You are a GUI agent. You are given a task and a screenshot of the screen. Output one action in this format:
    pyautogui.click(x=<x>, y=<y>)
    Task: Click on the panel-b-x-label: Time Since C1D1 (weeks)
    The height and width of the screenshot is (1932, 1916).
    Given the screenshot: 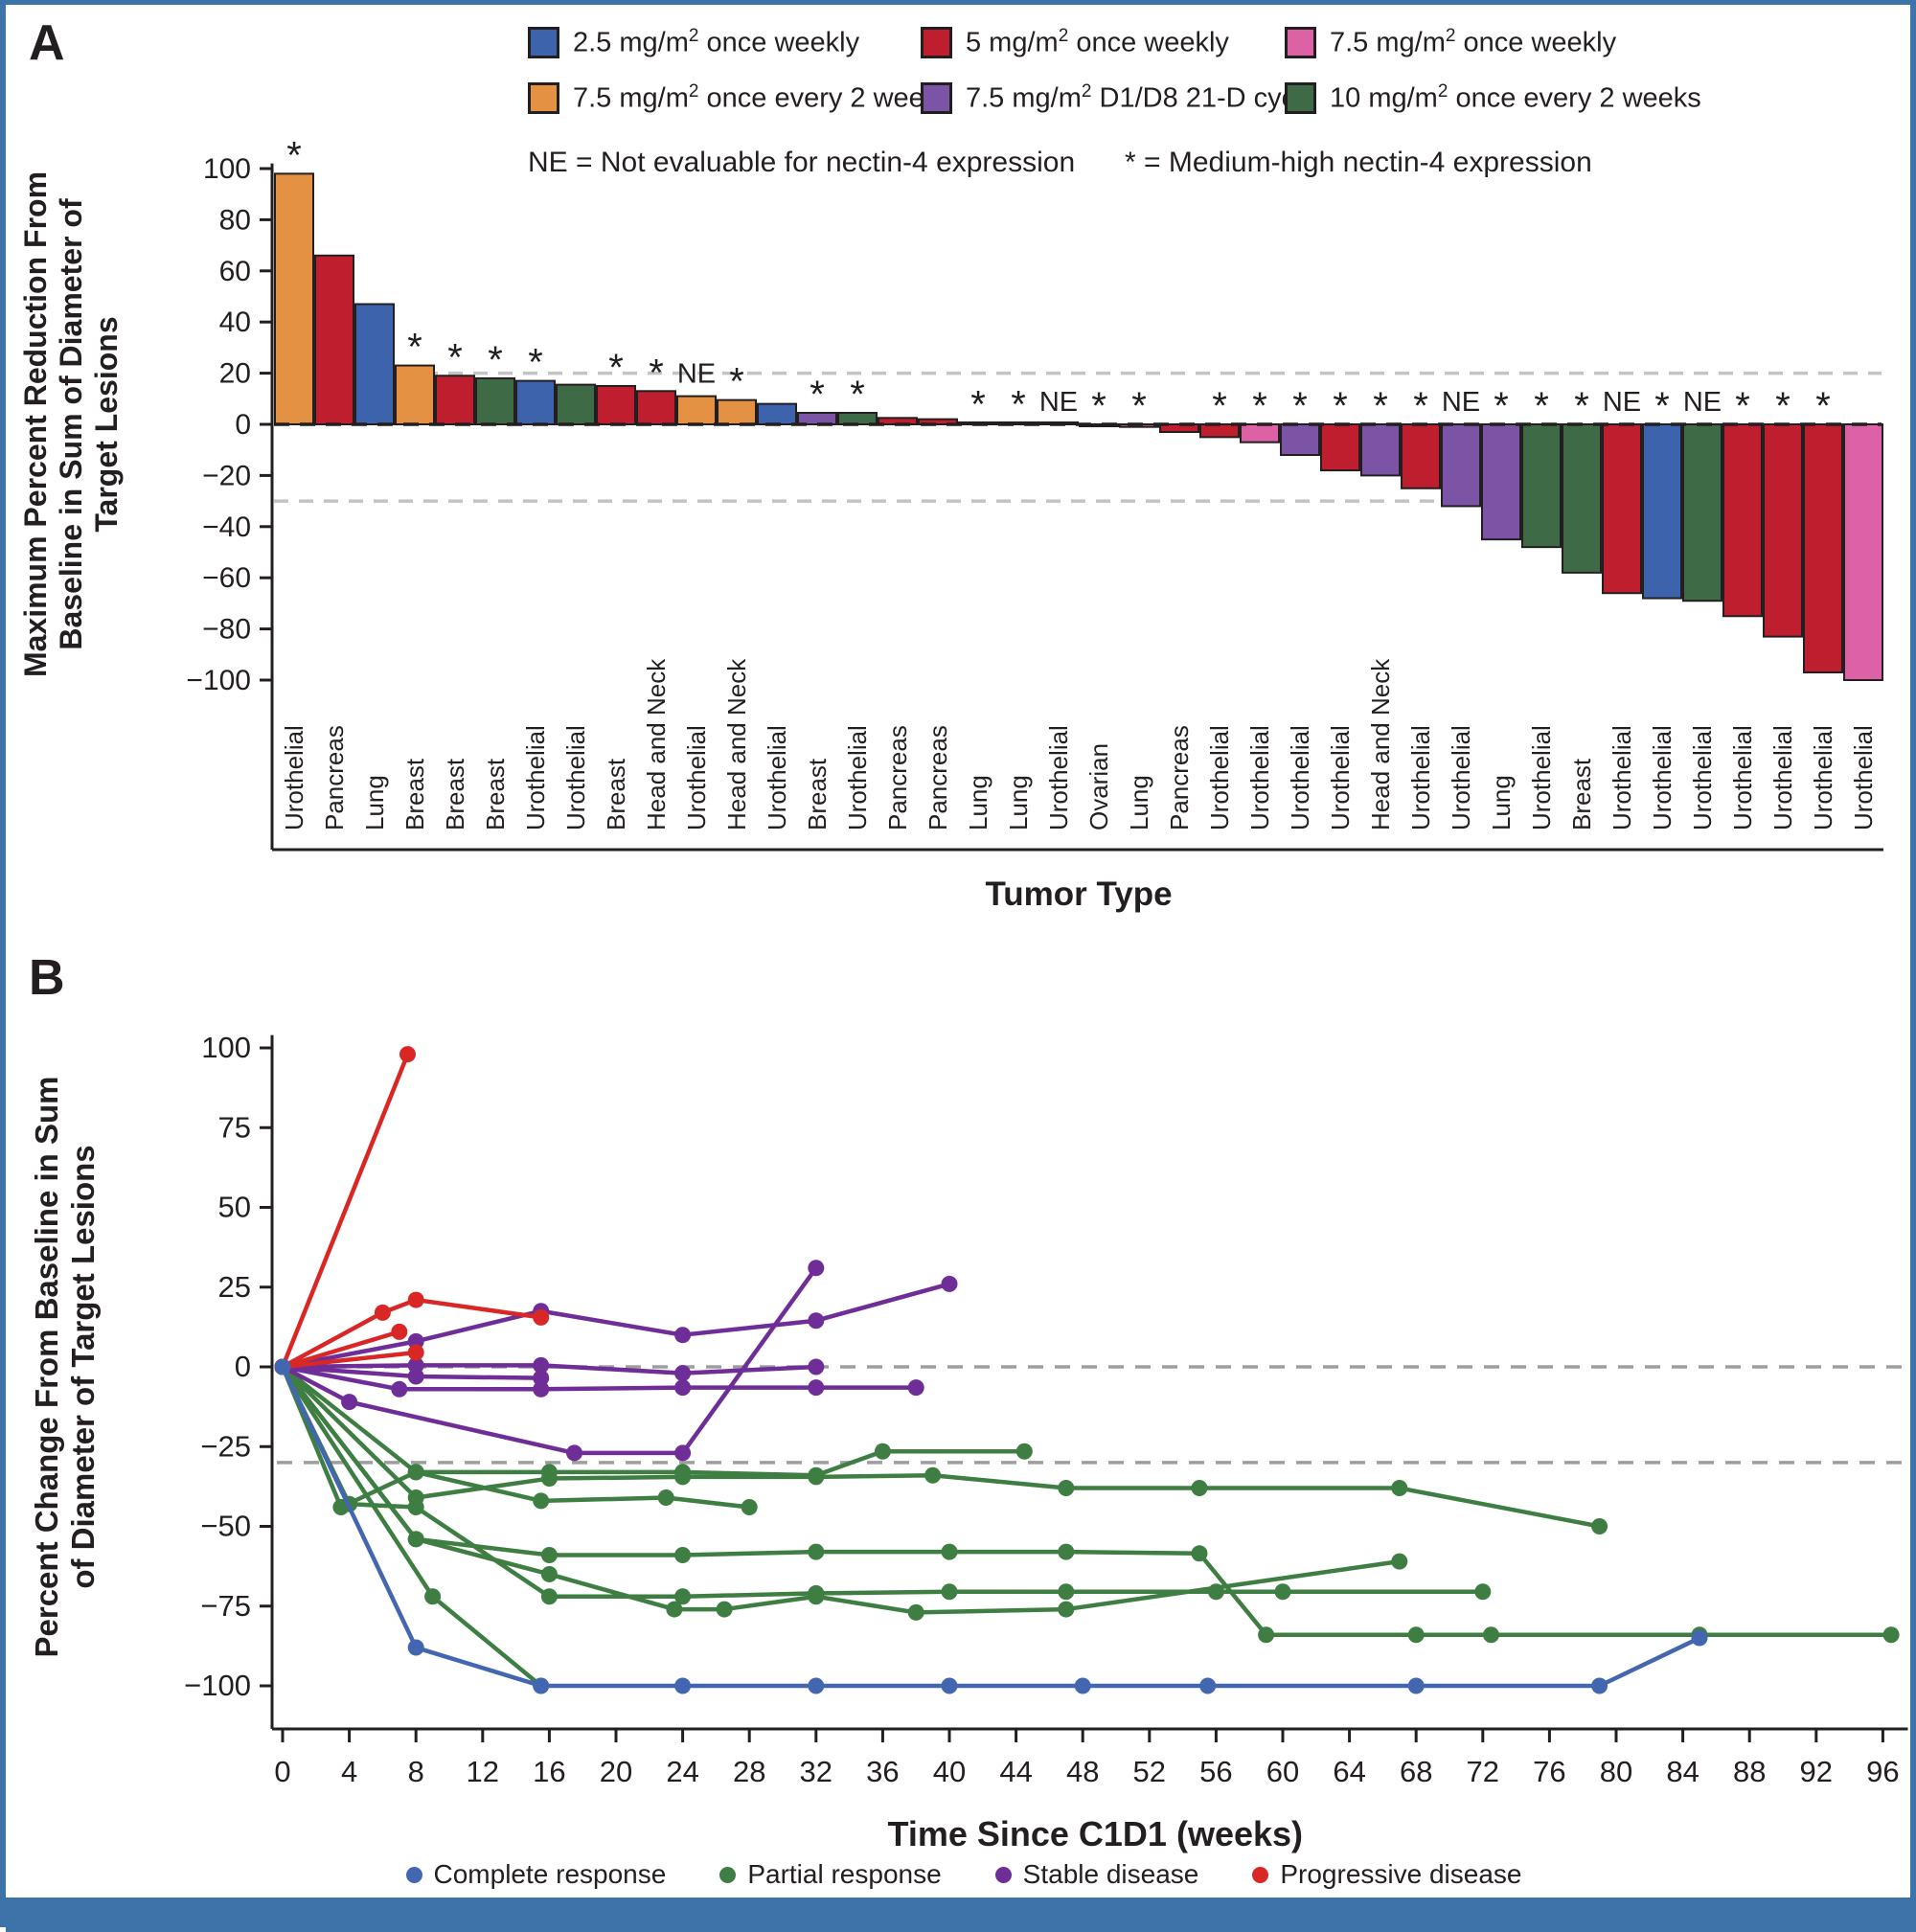 What is the action you would take?
    pyautogui.click(x=1095, y=1833)
    